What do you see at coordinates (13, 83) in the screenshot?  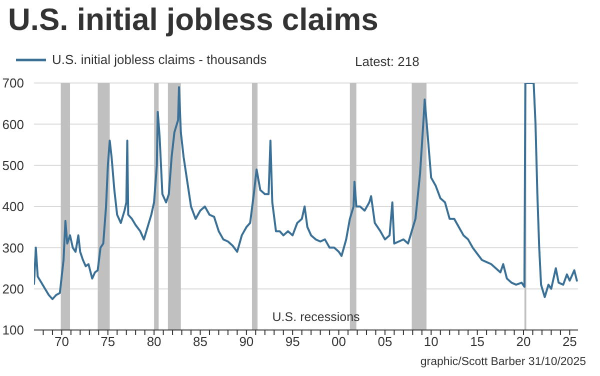 I see `y-tick-label: 700` at bounding box center [13, 83].